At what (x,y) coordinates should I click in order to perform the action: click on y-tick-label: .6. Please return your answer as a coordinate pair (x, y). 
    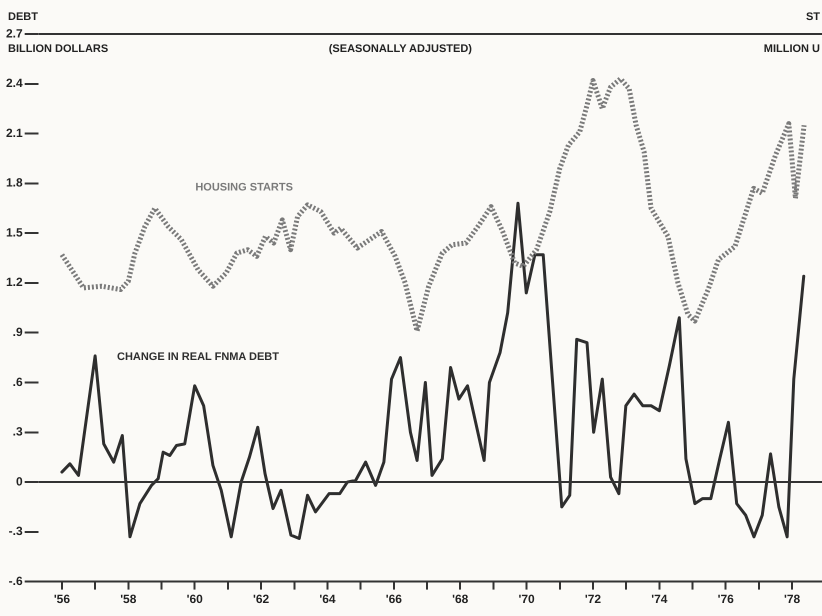
    Looking at the image, I should click on (17, 381).